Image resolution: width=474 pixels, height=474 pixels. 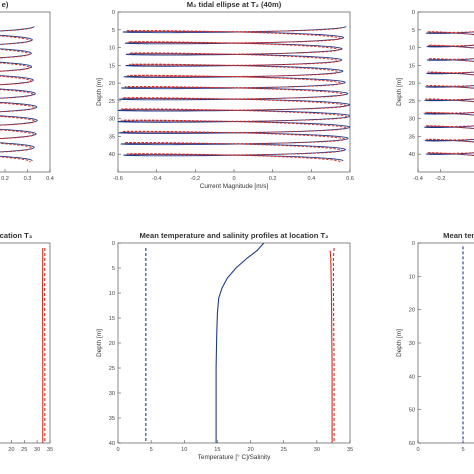 What do you see at coordinates (234, 4) in the screenshot?
I see `panel-title: M₂ tidal ellipse at T₂ (40m)` at bounding box center [234, 4].